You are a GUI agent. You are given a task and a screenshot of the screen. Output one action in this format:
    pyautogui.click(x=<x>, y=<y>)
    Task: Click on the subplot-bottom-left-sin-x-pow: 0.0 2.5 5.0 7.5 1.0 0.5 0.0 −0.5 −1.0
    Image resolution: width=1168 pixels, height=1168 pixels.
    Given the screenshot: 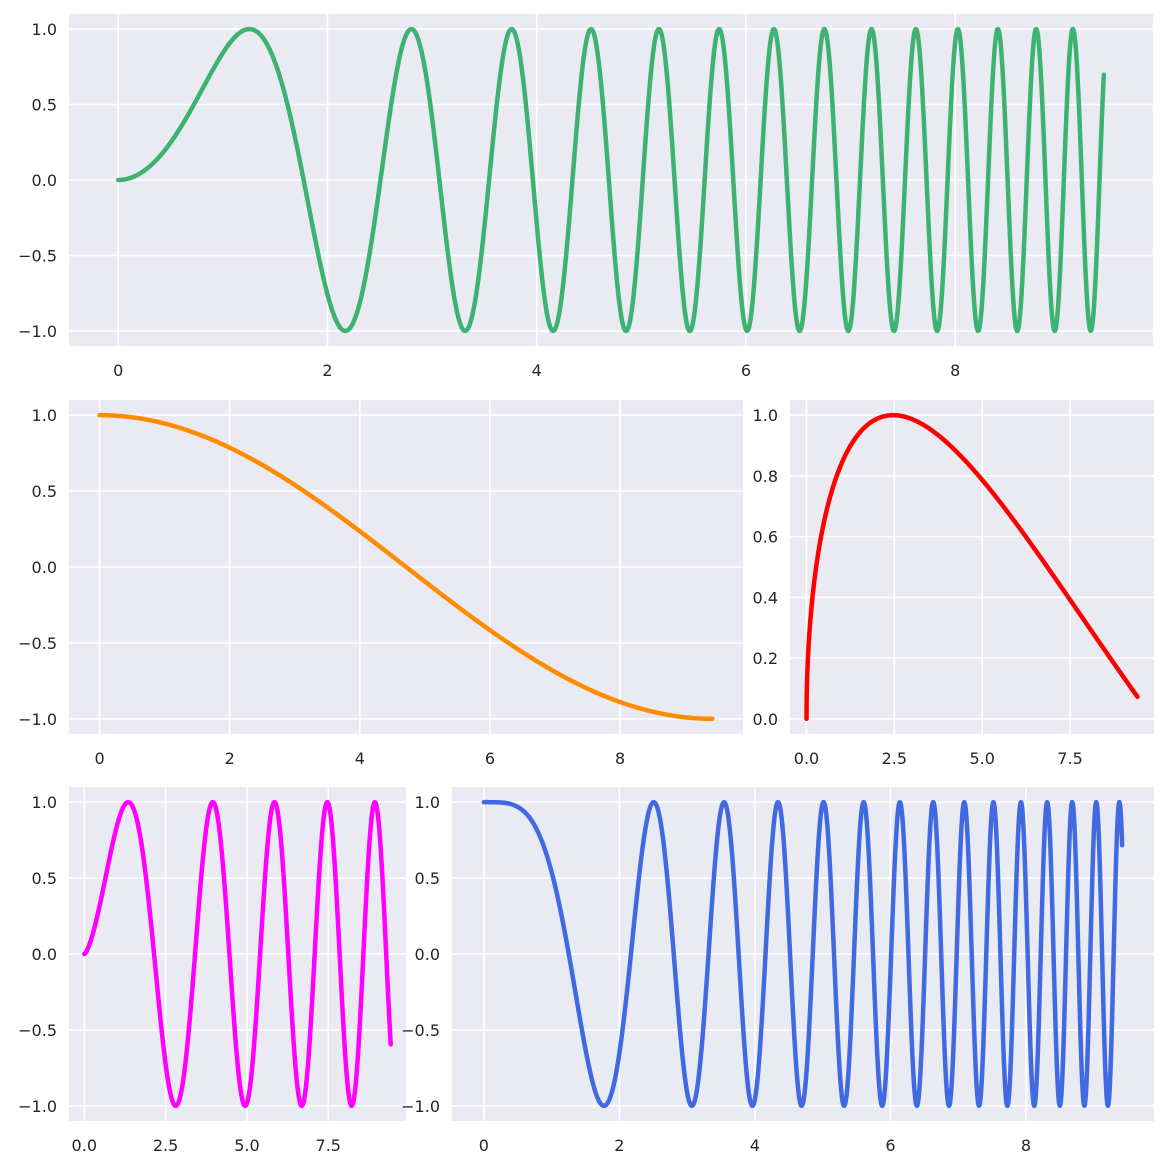 What is the action you would take?
    pyautogui.click(x=212, y=971)
    